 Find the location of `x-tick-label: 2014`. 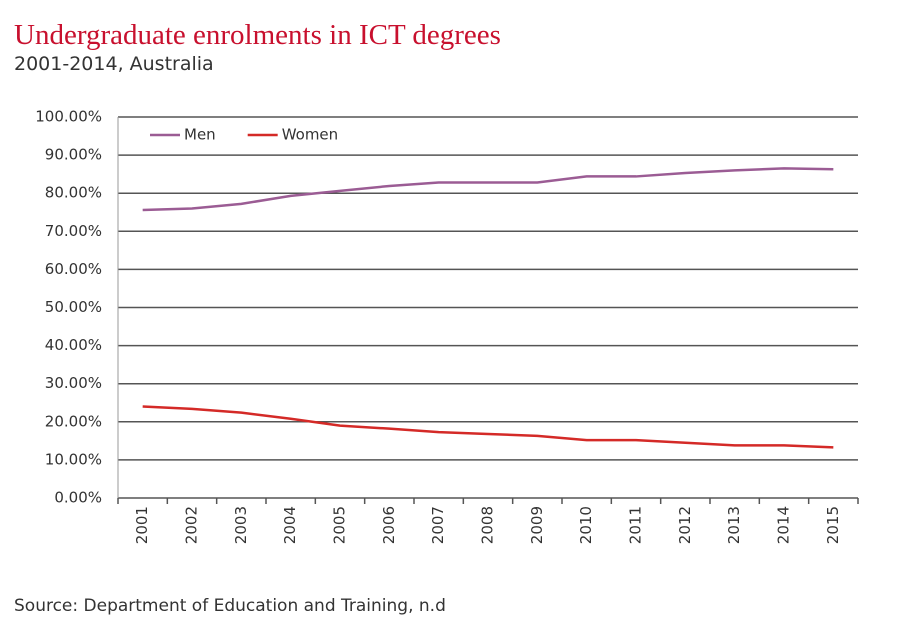

x-tick-label: 2014 is located at coordinates (784, 525).